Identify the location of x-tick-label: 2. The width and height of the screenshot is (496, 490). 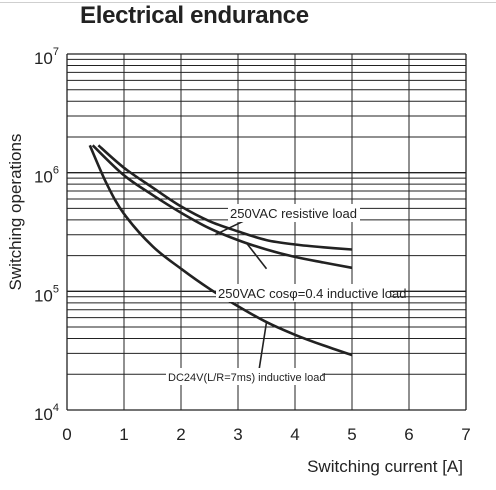
(180, 434).